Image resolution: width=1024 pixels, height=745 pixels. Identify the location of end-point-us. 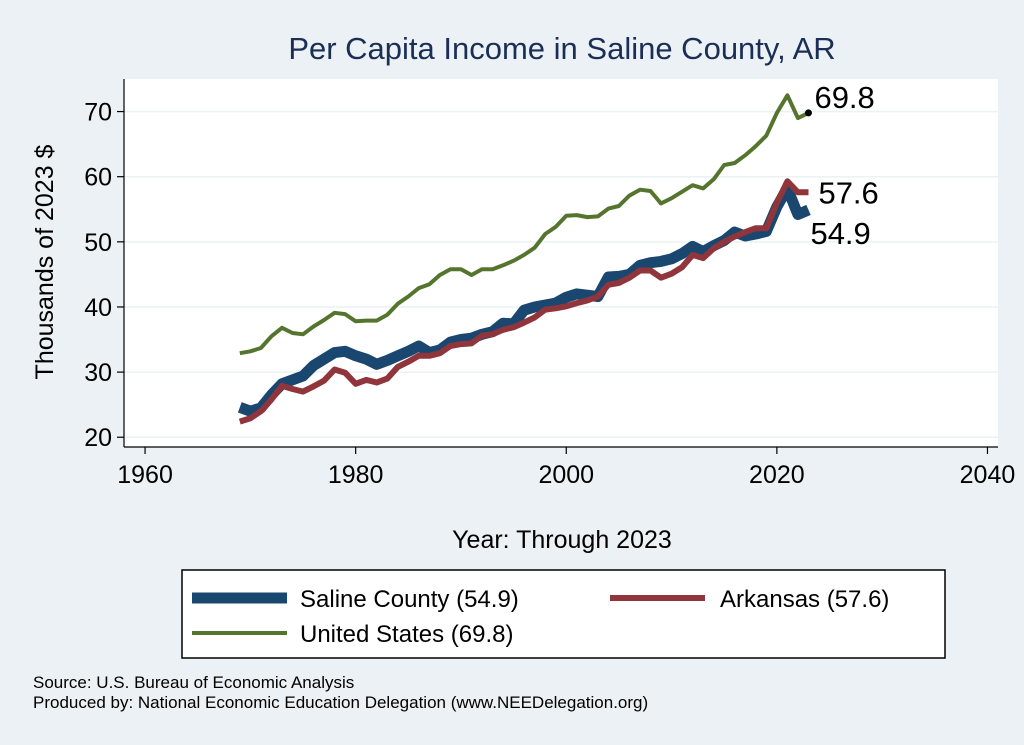
(808, 113).